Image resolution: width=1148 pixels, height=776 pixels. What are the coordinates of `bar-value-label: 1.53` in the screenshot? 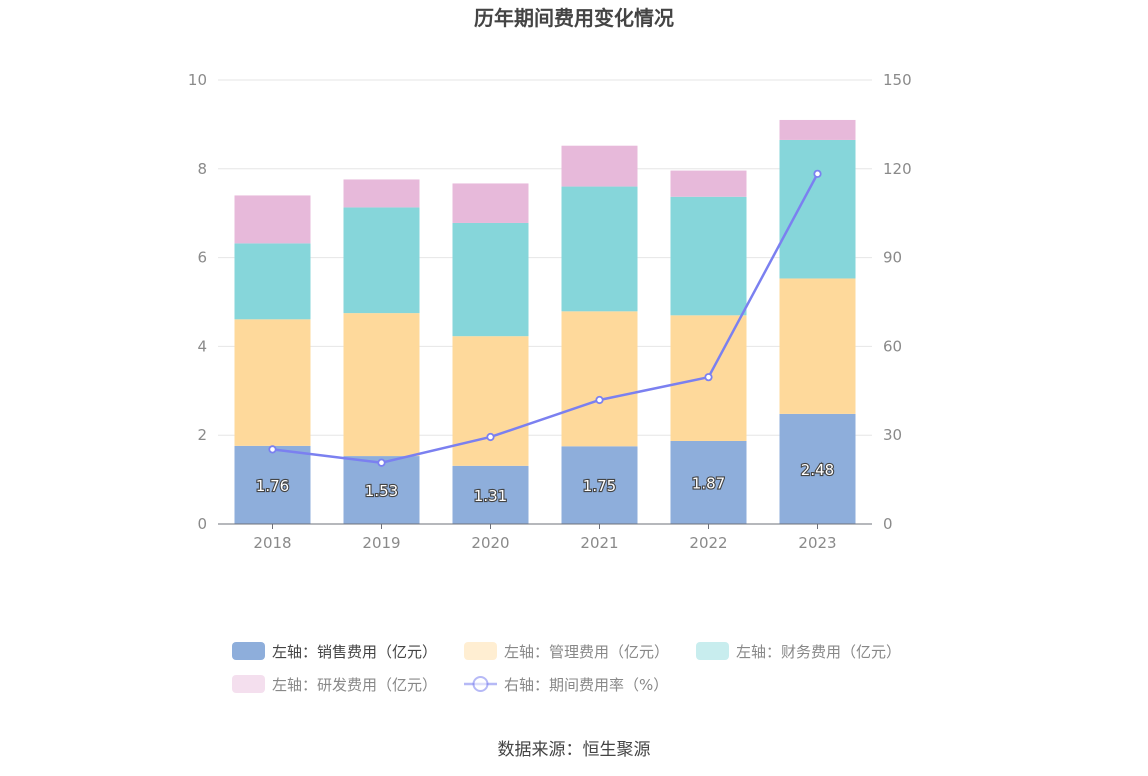 It's located at (381, 491).